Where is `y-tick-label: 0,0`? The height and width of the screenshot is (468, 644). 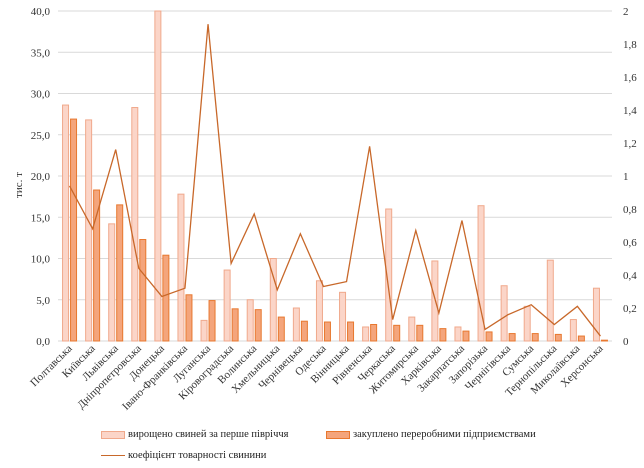
y-tick-label: 0,0 is located at coordinates (43, 342).